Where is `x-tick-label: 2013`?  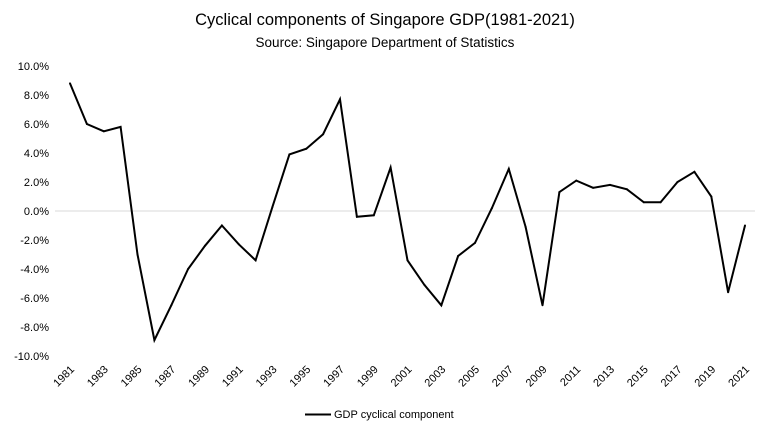
x-tick-label: 2013 is located at coordinates (604, 377).